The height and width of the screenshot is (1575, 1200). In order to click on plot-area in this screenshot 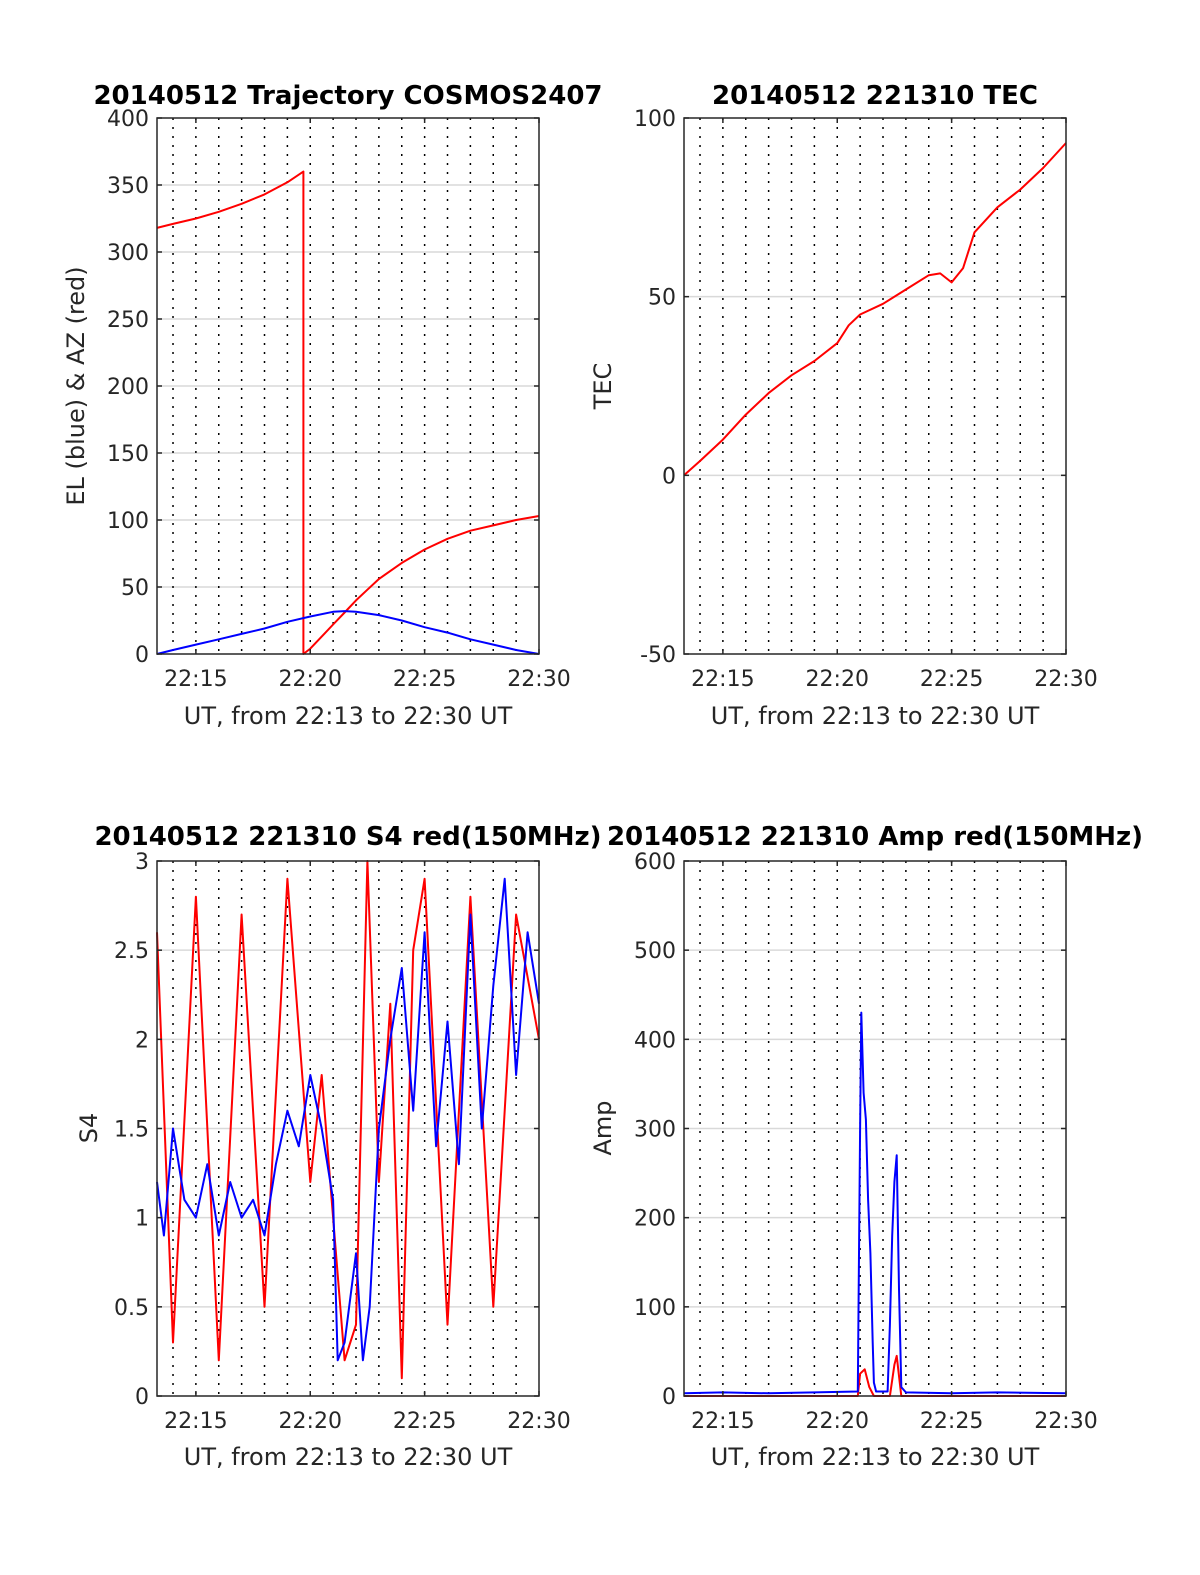, I will do `click(875, 386)`.